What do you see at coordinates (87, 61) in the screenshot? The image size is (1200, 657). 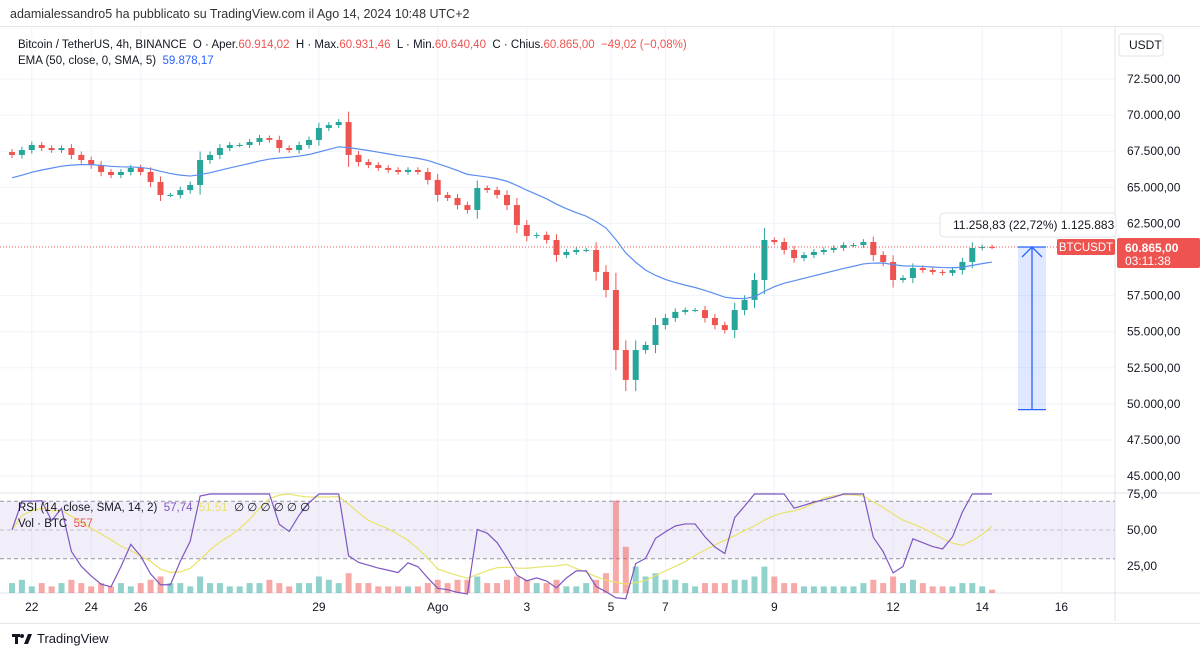 I see `ema-label: EMA (50, close, 0, SMA, 5)` at bounding box center [87, 61].